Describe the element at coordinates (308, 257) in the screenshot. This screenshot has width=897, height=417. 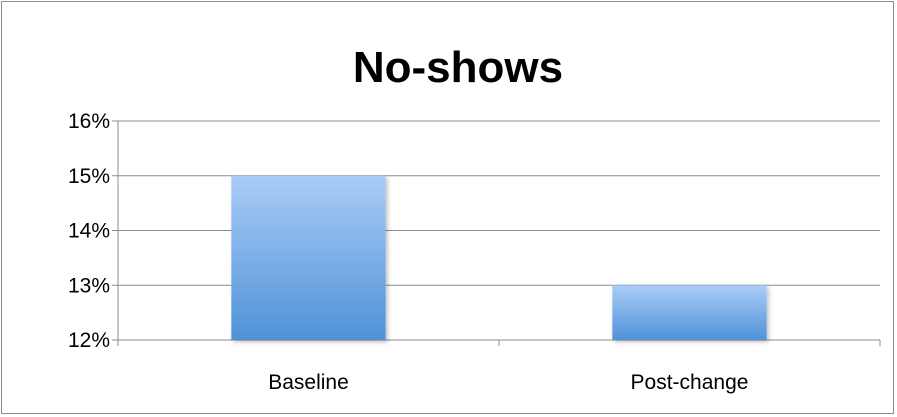
I see `bar-baseline` at that location.